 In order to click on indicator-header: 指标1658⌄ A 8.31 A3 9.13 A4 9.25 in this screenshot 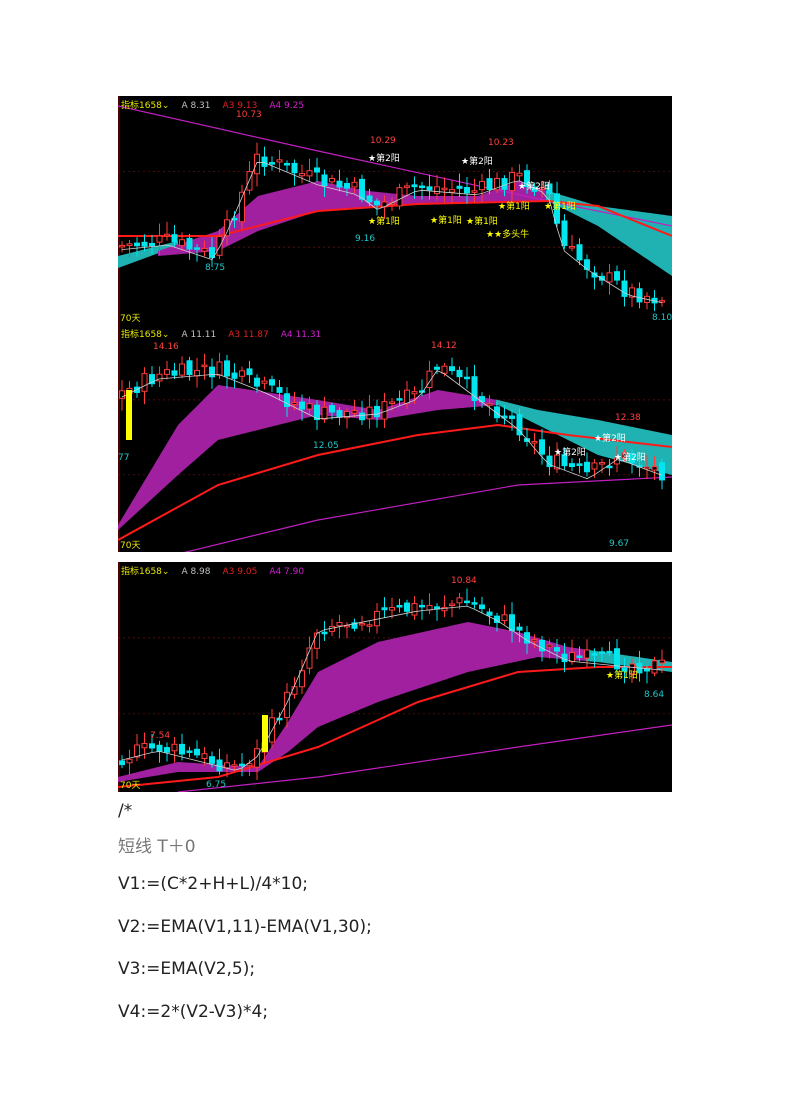, I will do `click(218, 104)`.